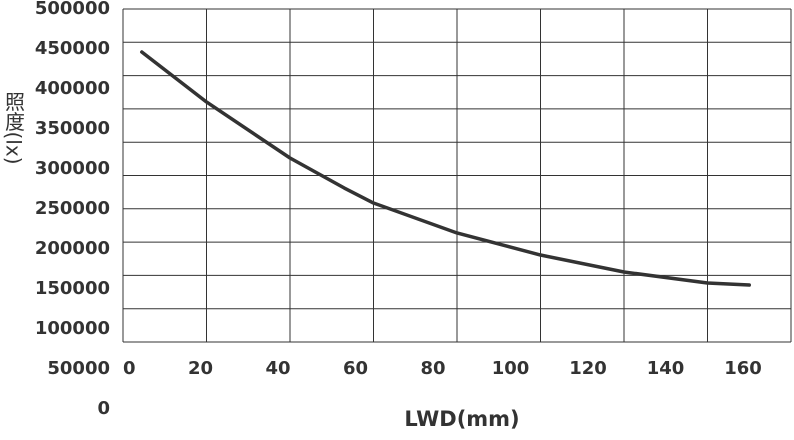 The width and height of the screenshot is (794, 440). I want to click on y-tick-label: 0, so click(103, 408).